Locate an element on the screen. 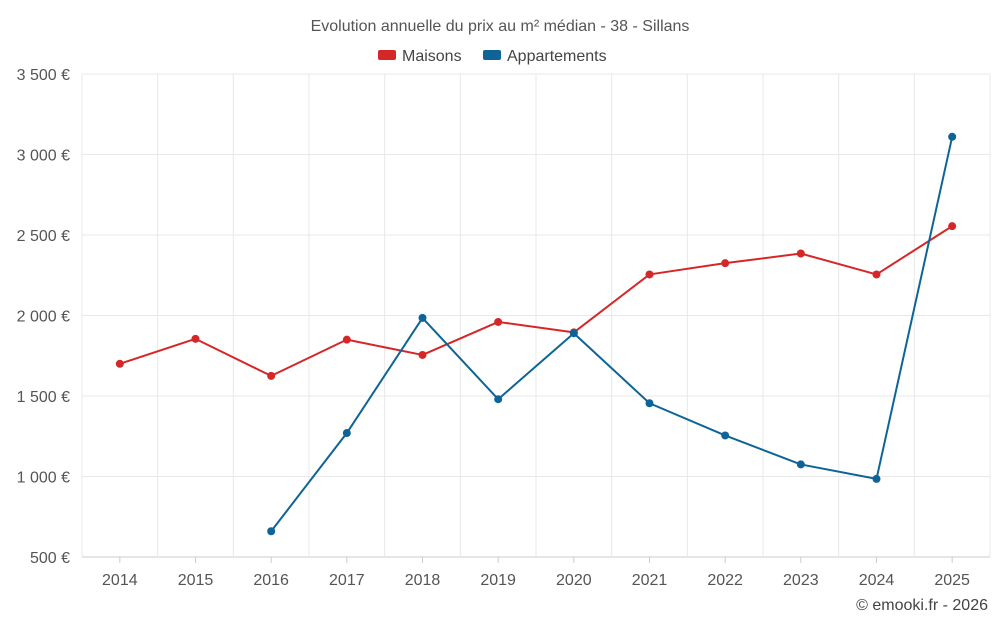  x-tick-label: 2021 is located at coordinates (650, 580).